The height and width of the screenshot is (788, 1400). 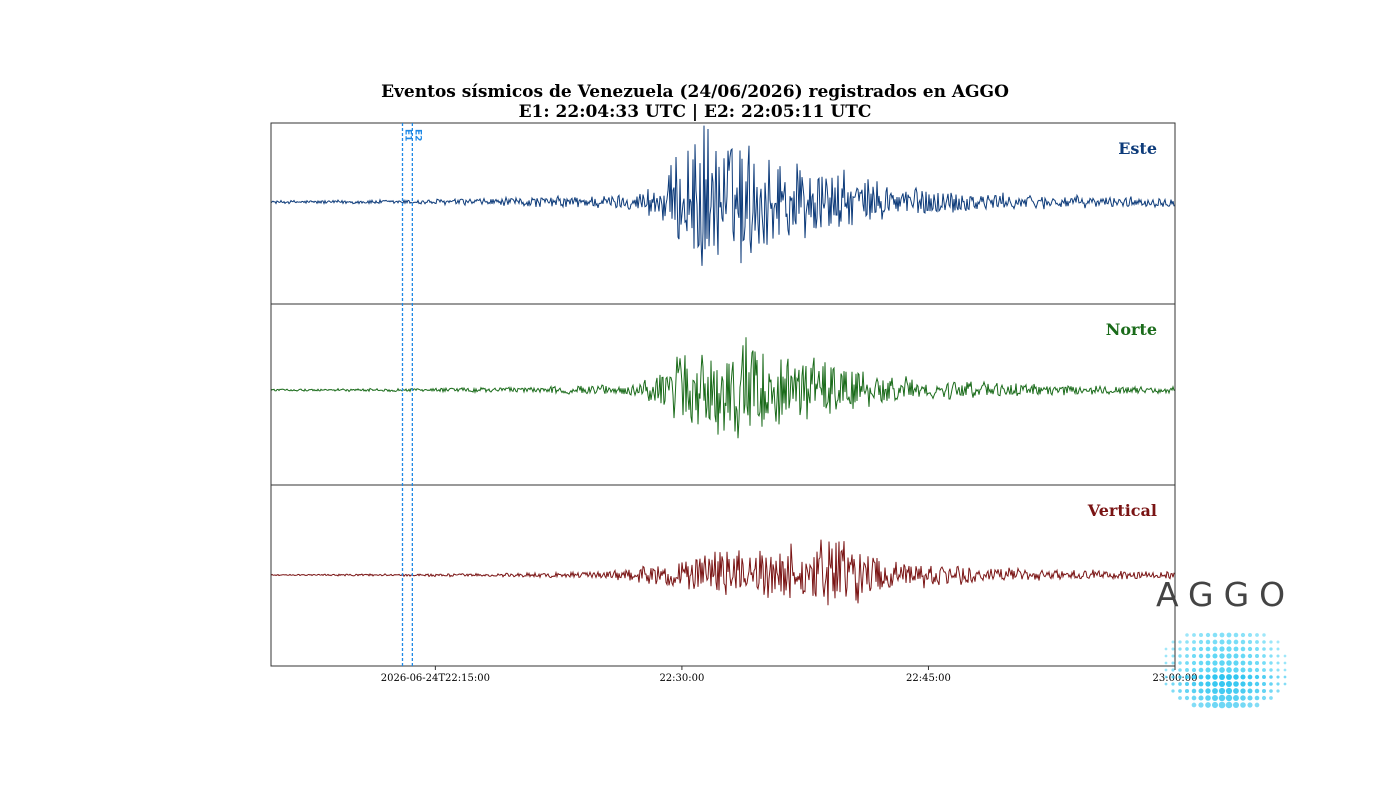 I want to click on x-tick-label: 2026-06-24T22:15:00, so click(x=435, y=678).